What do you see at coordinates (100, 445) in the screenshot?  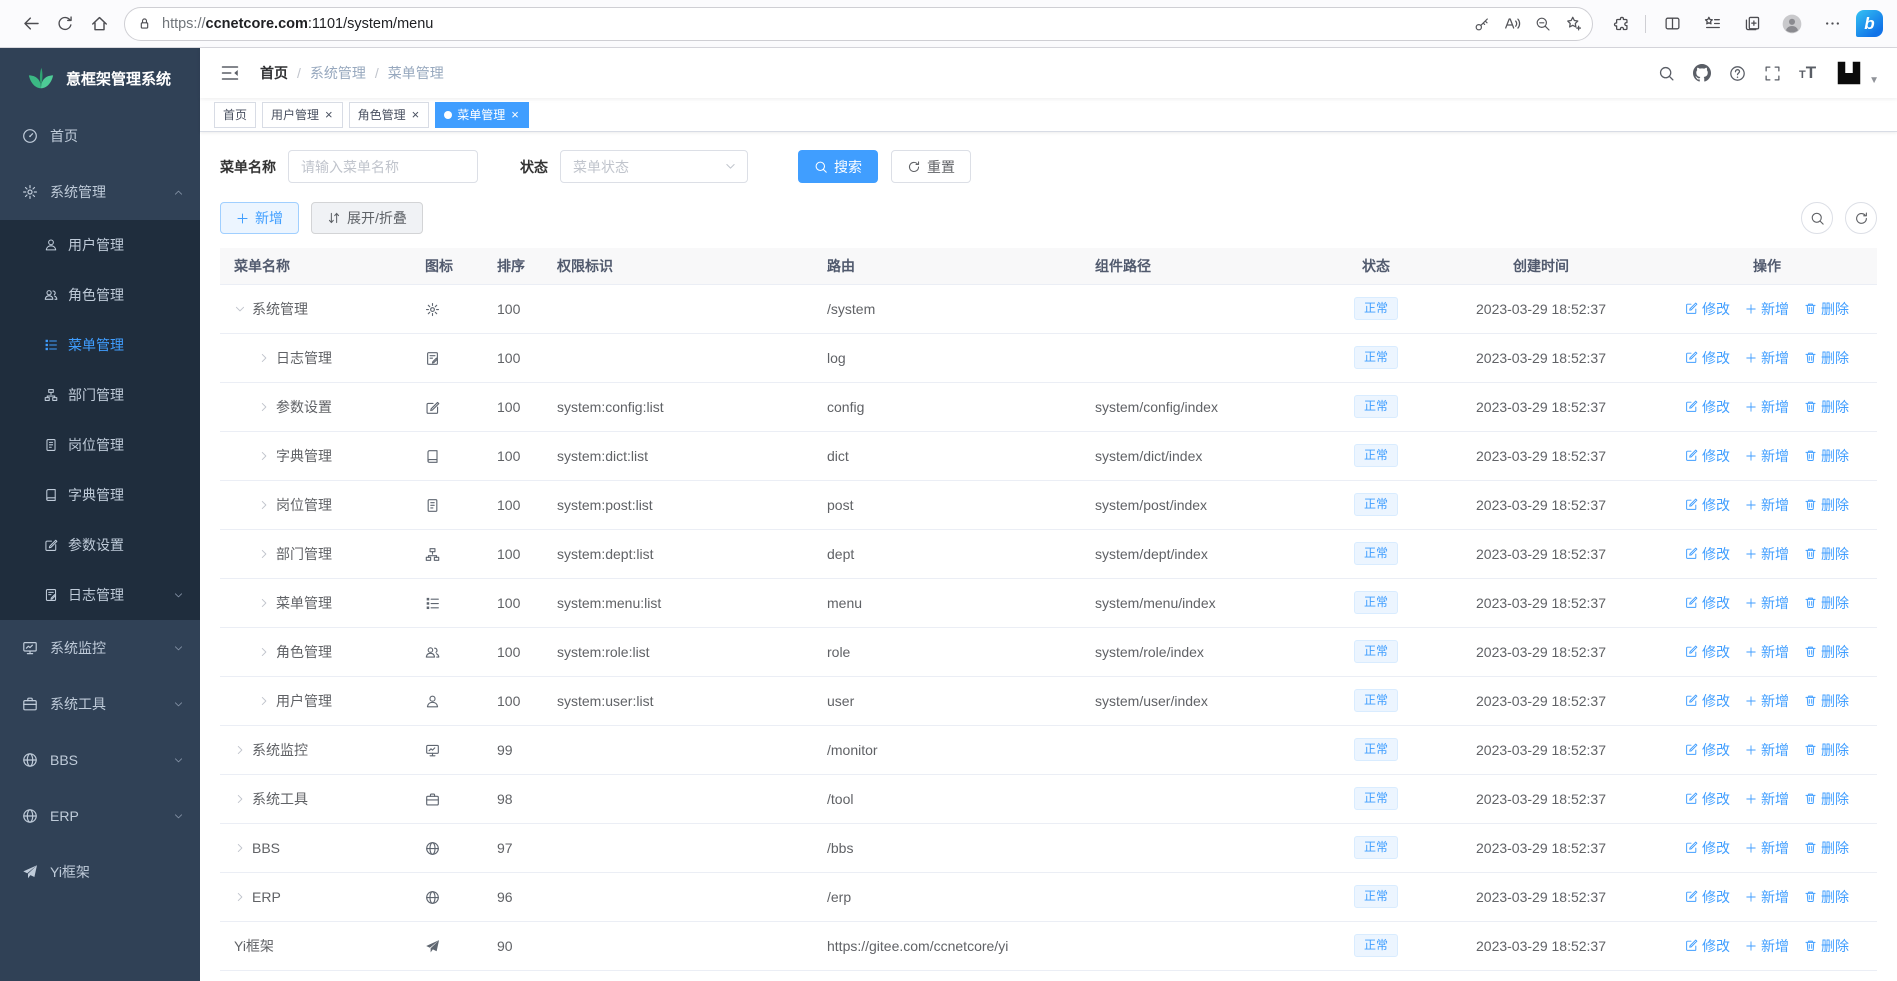 I see `sidebar-item-post-mgmt: 岗位管理` at bounding box center [100, 445].